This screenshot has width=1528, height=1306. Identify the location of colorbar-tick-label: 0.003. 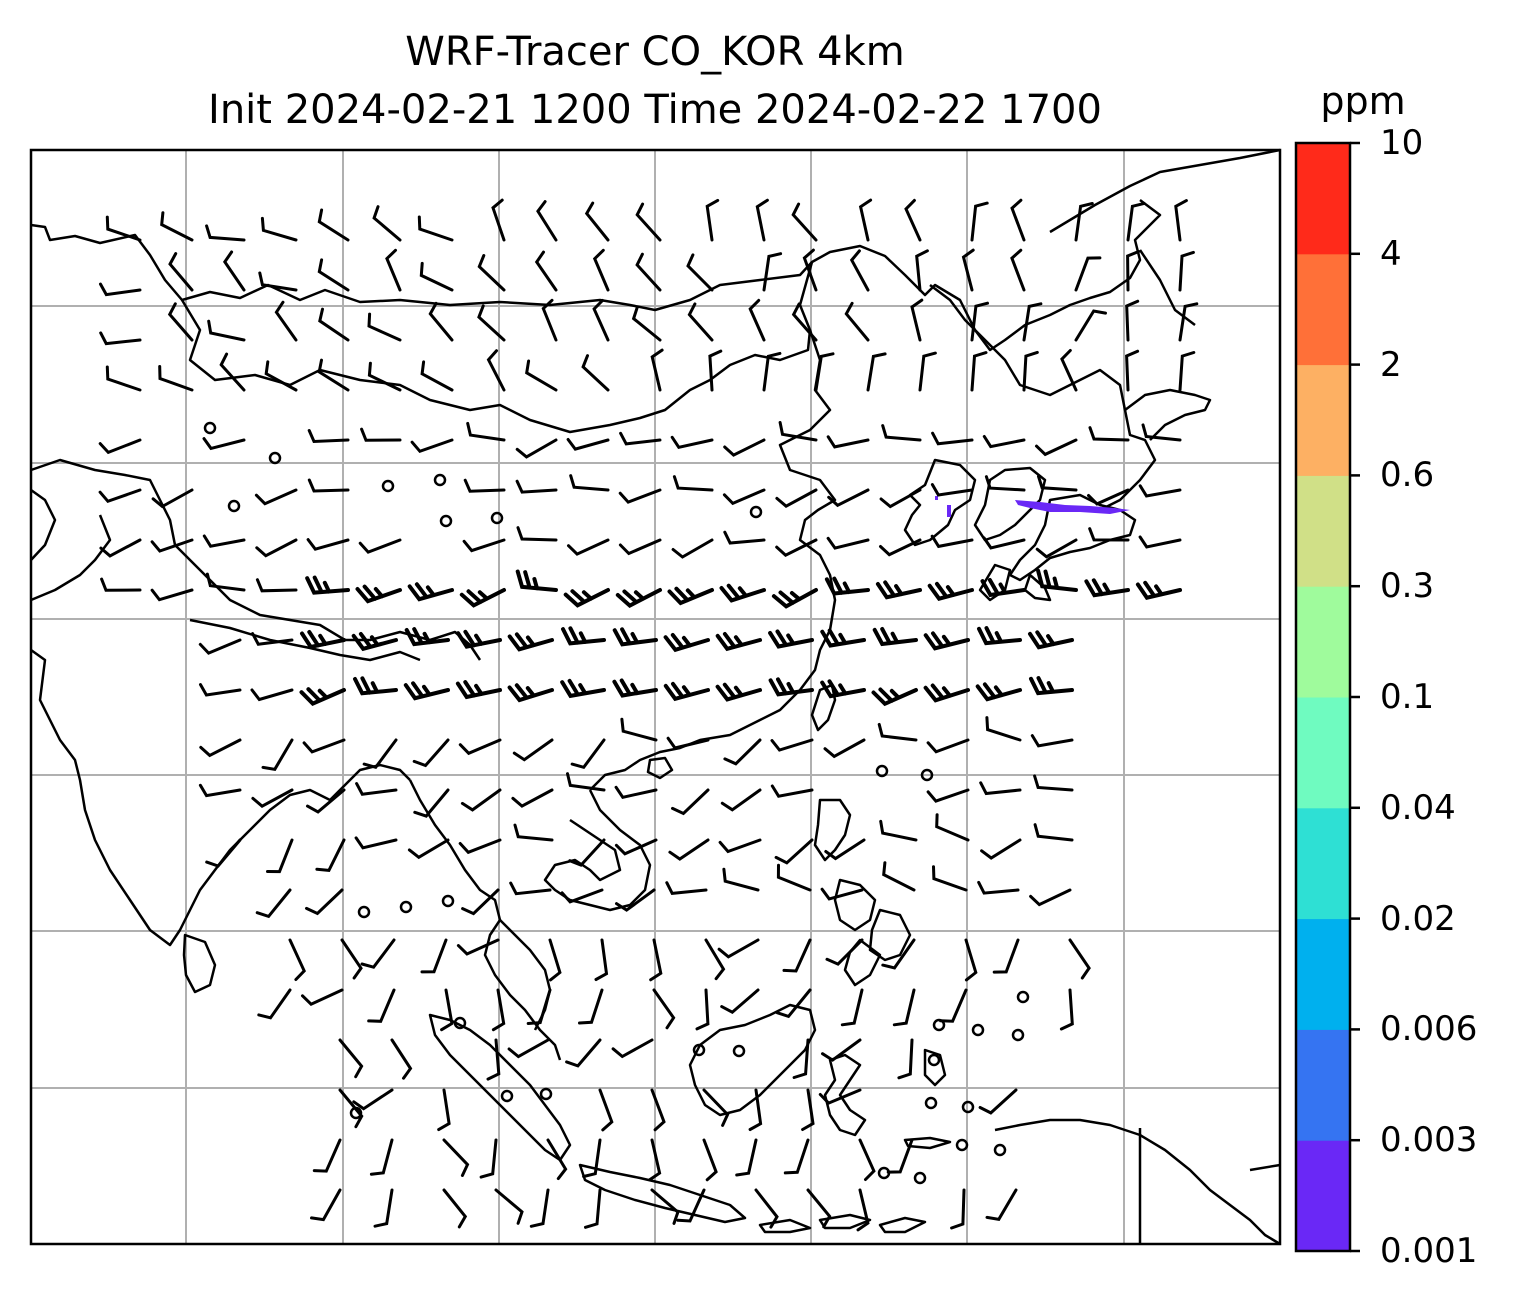
(1429, 1140).